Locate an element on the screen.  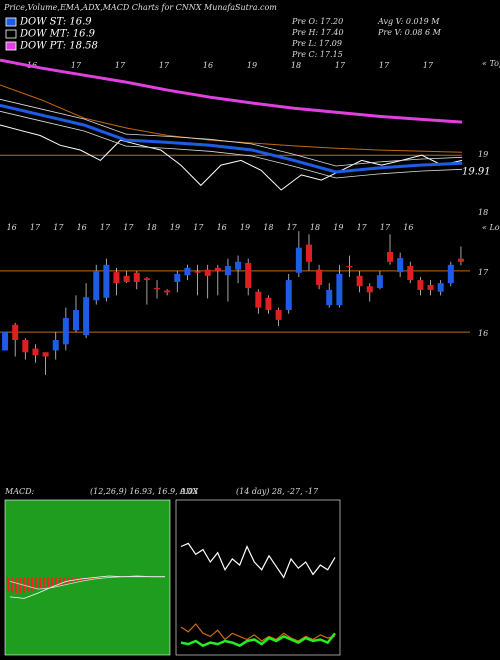
legend-label: DOW ST: 16.9 is located at coordinates (55, 22).